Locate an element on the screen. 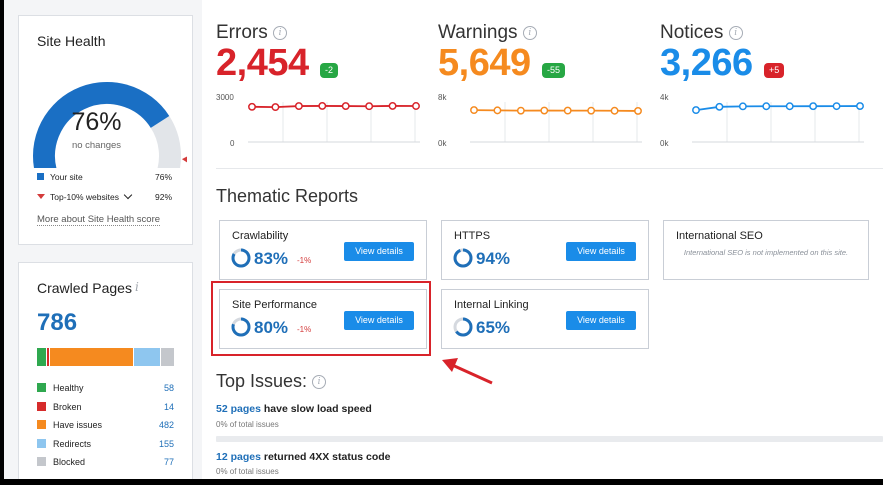  report-title: Site Performance is located at coordinates (274, 305).